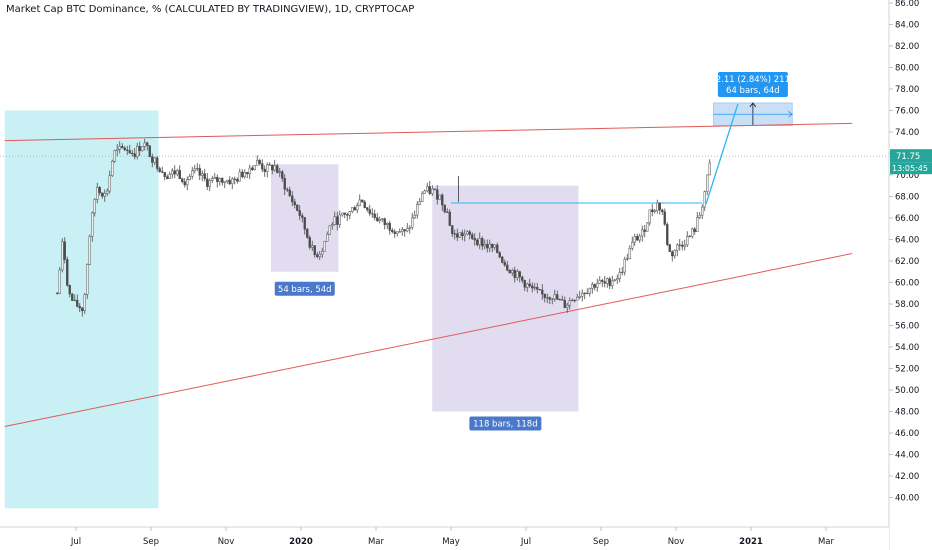 This screenshot has width=932, height=550. Describe the element at coordinates (910, 168) in the screenshot. I see `countdown-text: 13:05:45` at that location.